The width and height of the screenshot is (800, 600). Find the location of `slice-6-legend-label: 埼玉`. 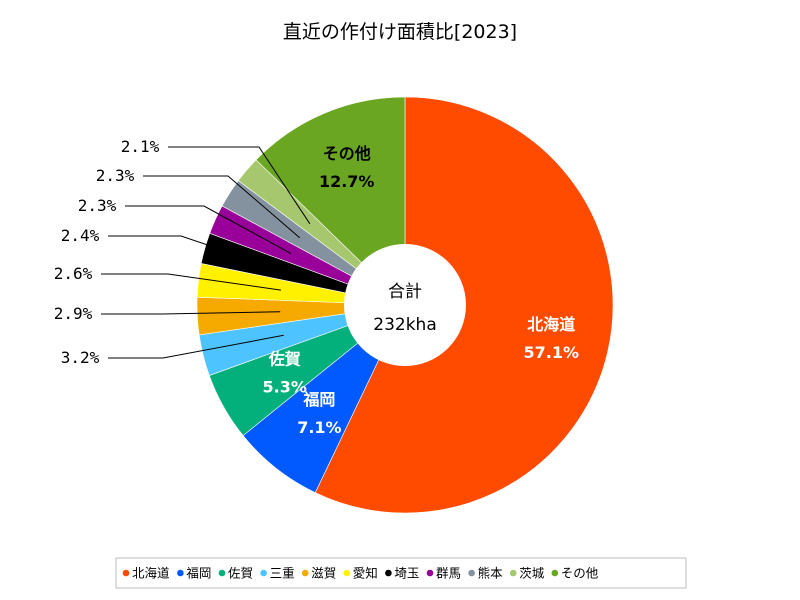

slice-6-legend-label: 埼玉 is located at coordinates (406, 573).